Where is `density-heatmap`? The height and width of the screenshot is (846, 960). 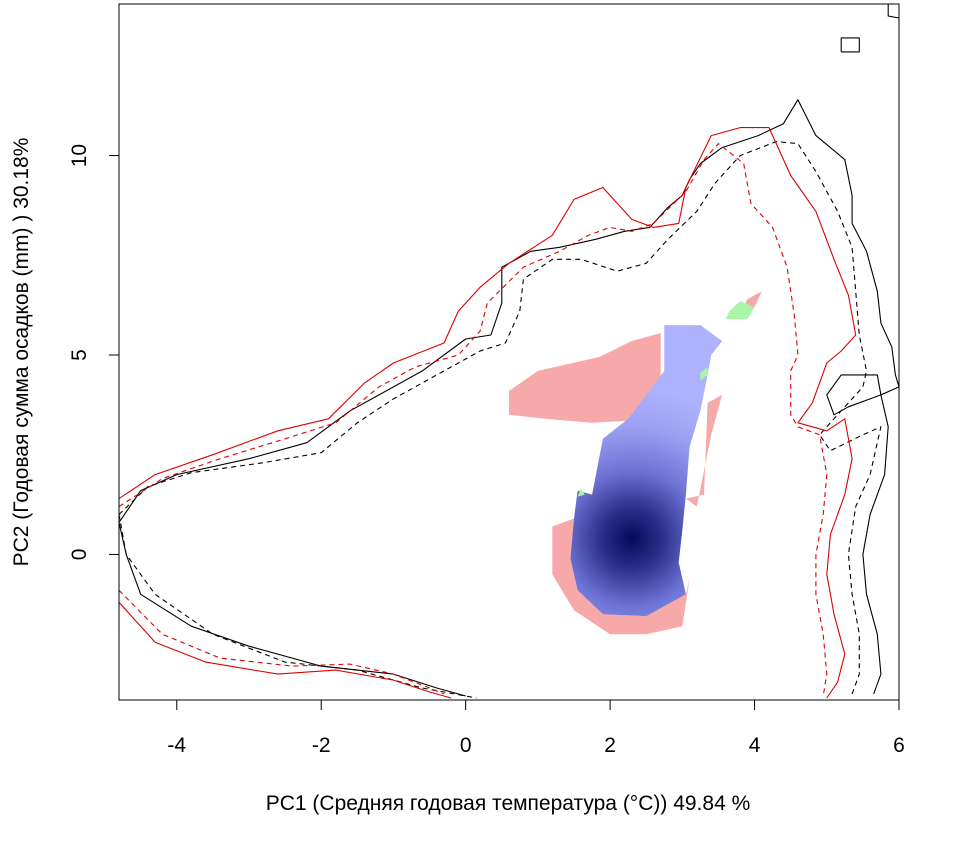
density-heatmap is located at coordinates (646, 471).